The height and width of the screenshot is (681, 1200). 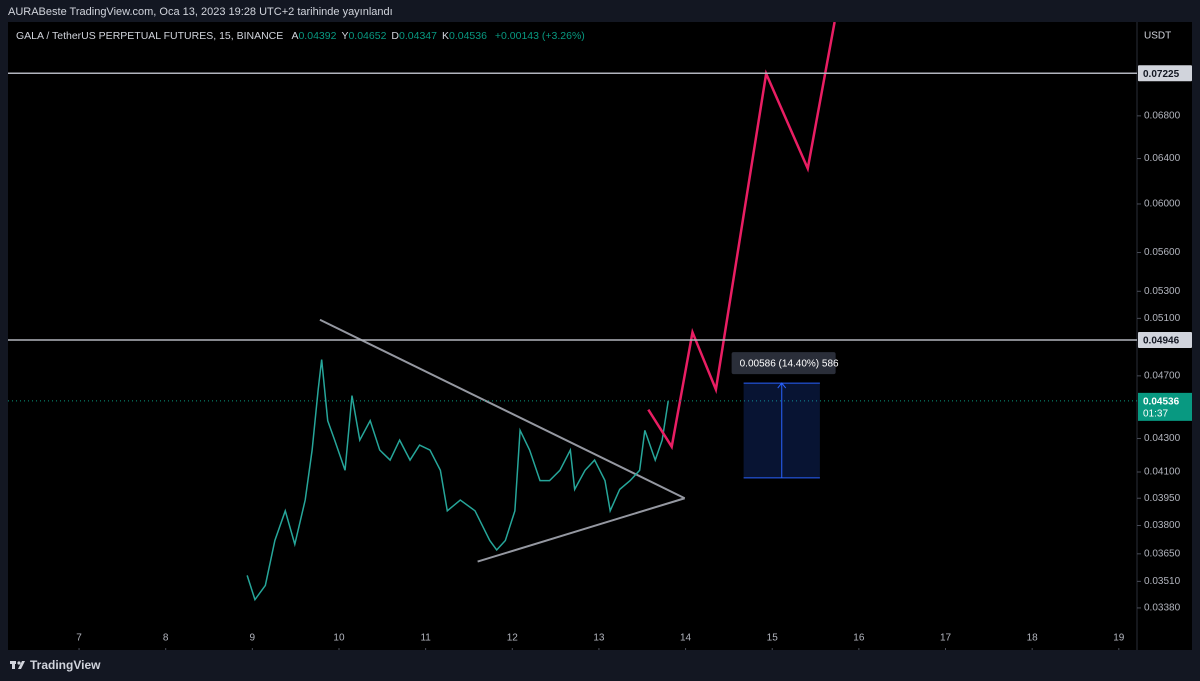 I want to click on y-tick-label: 0.04100, so click(x=1162, y=472).